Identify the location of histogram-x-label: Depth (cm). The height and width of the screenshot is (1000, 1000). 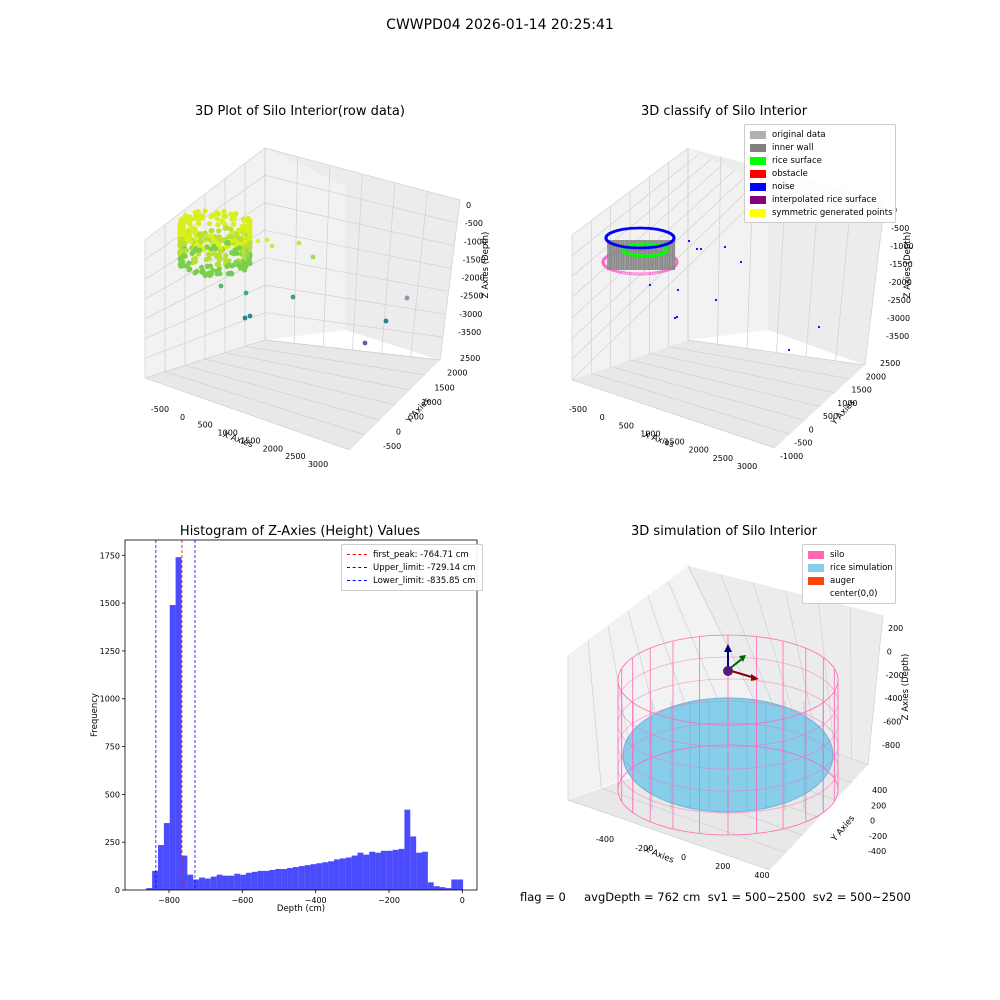
(301, 909).